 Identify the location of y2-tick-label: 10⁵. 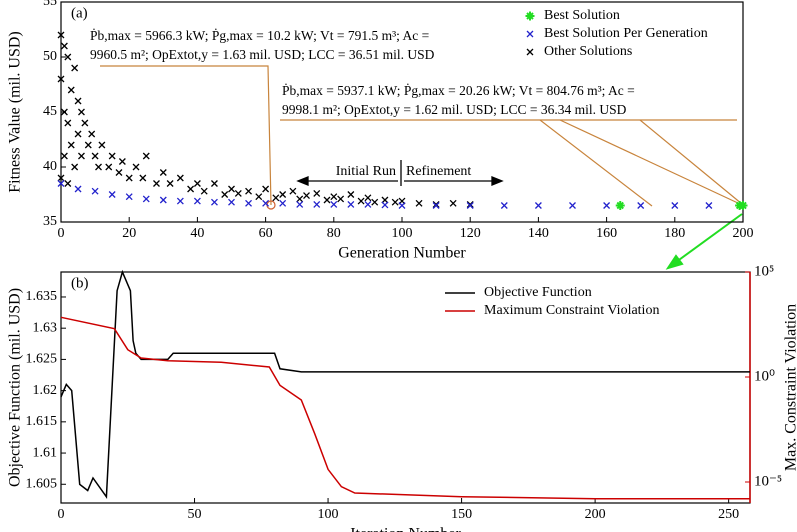
(764, 271).